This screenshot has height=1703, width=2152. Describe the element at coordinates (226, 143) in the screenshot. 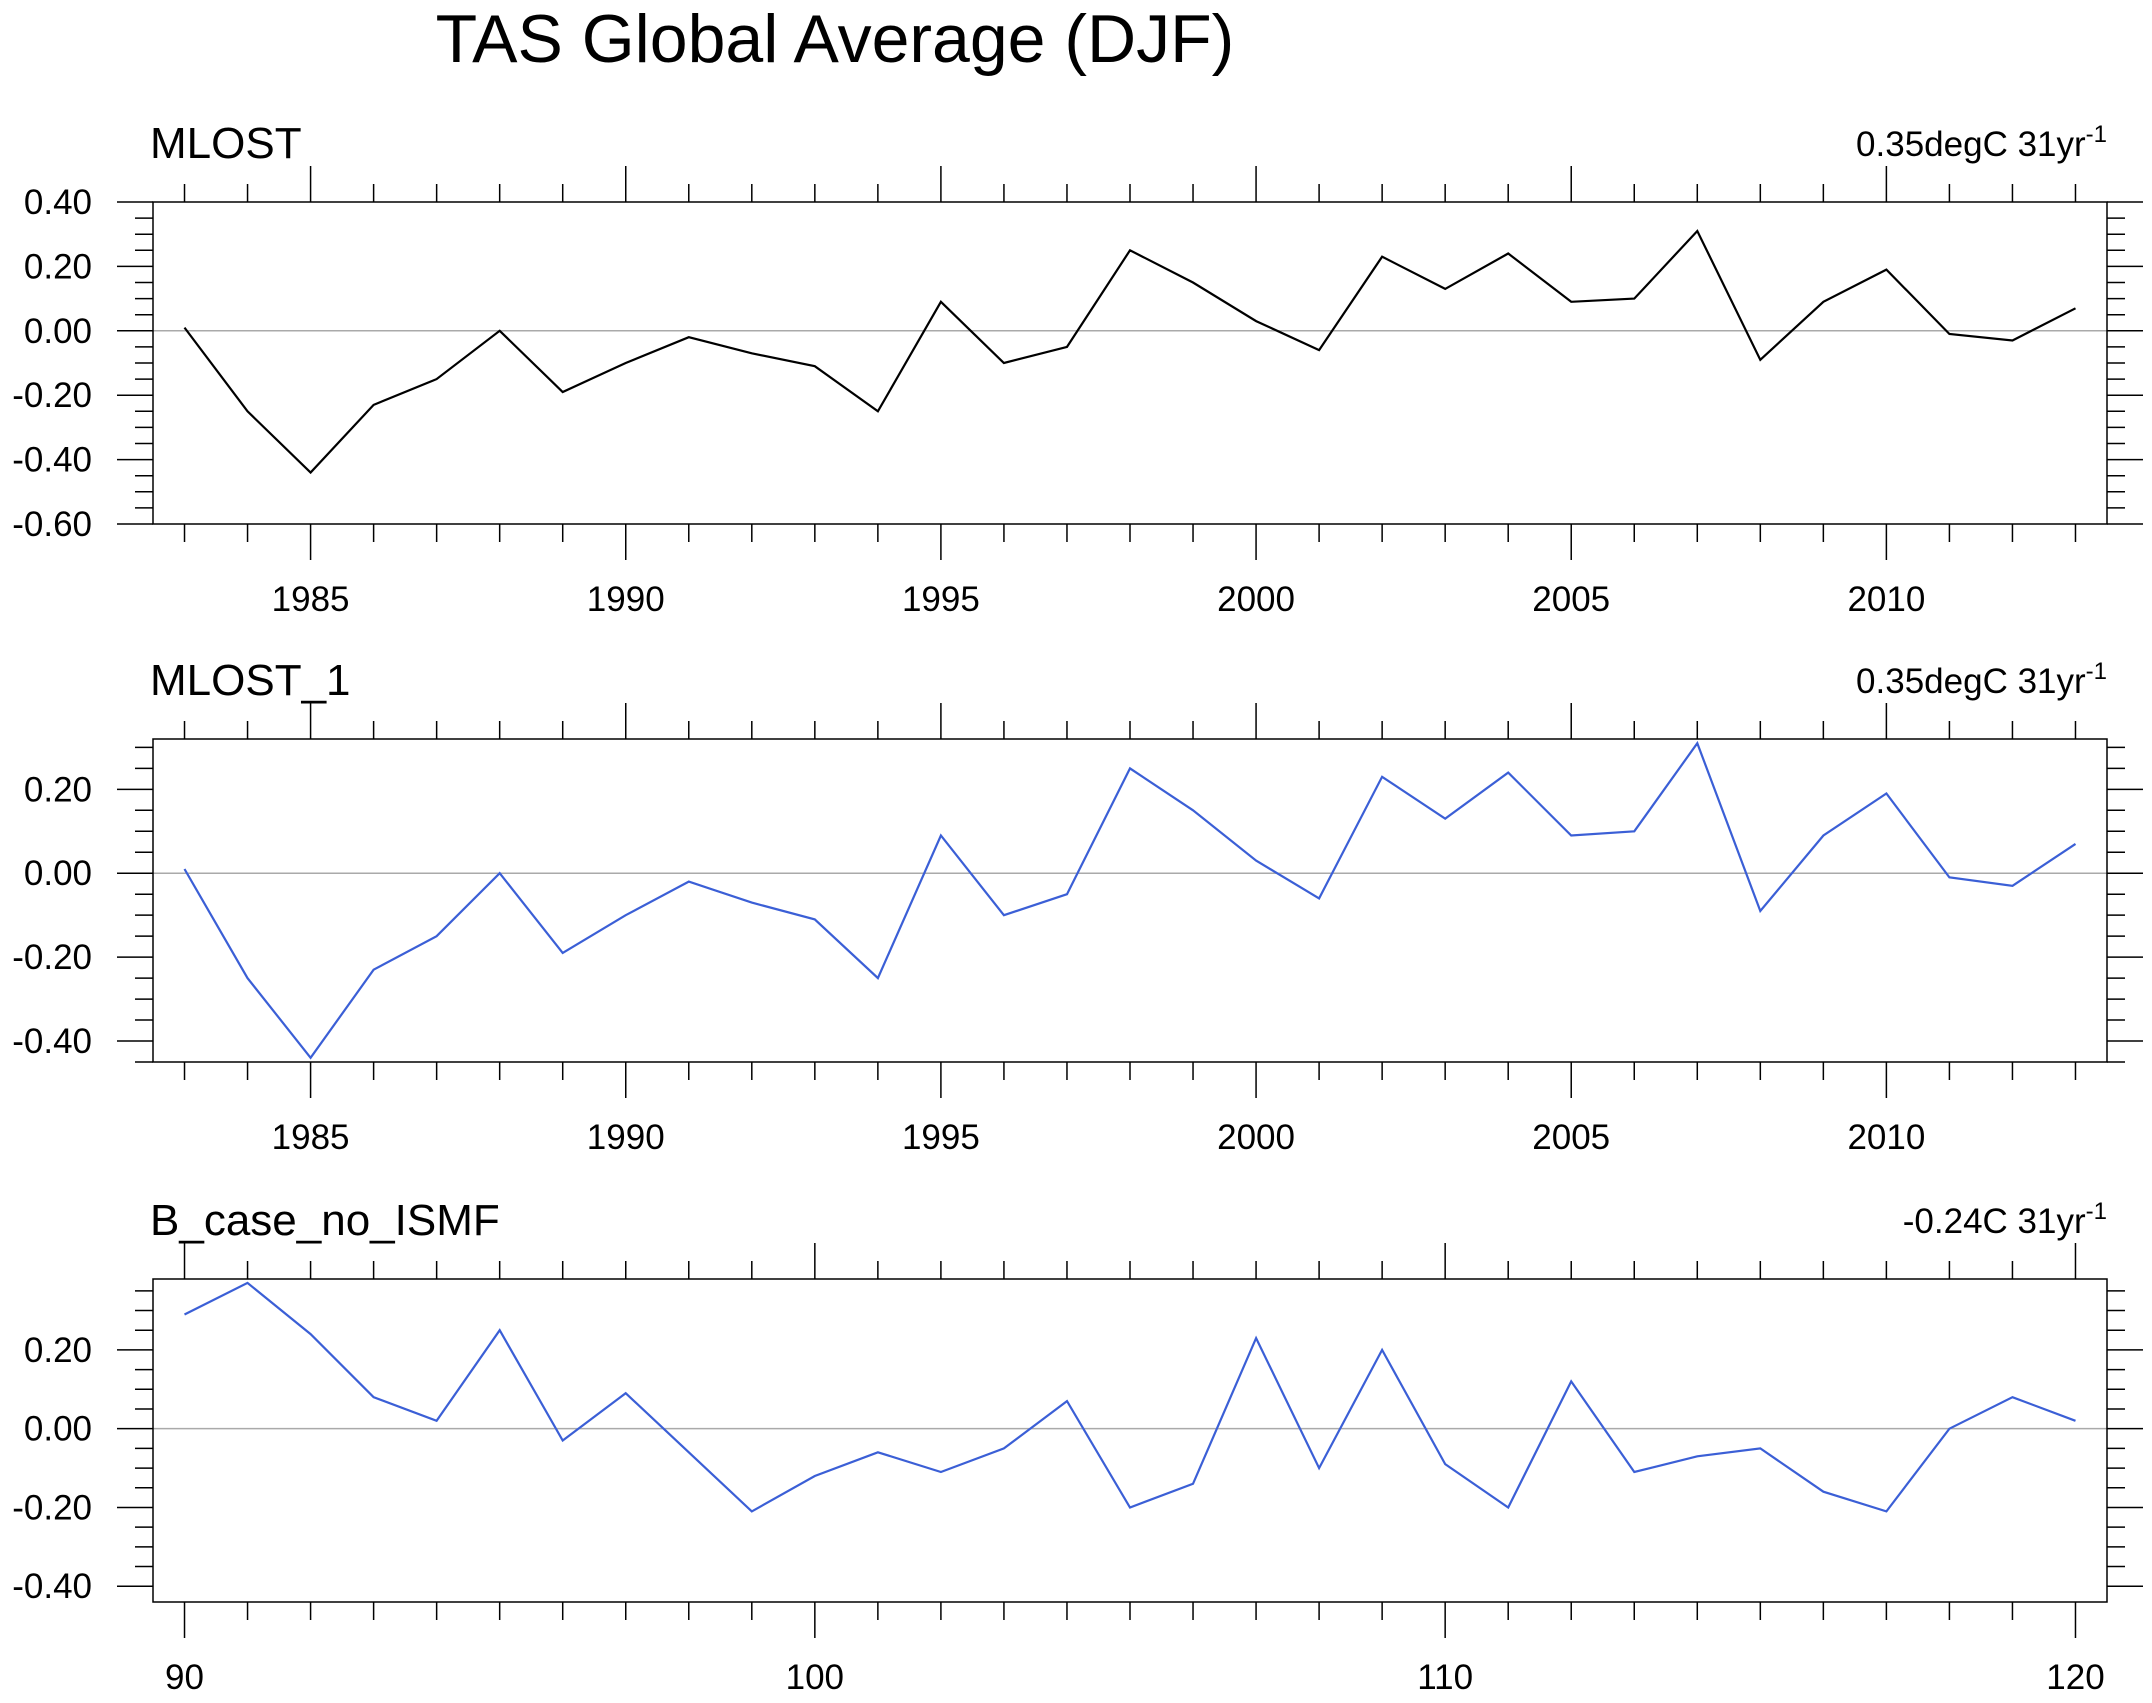

I see `panel-title: MLOST` at that location.